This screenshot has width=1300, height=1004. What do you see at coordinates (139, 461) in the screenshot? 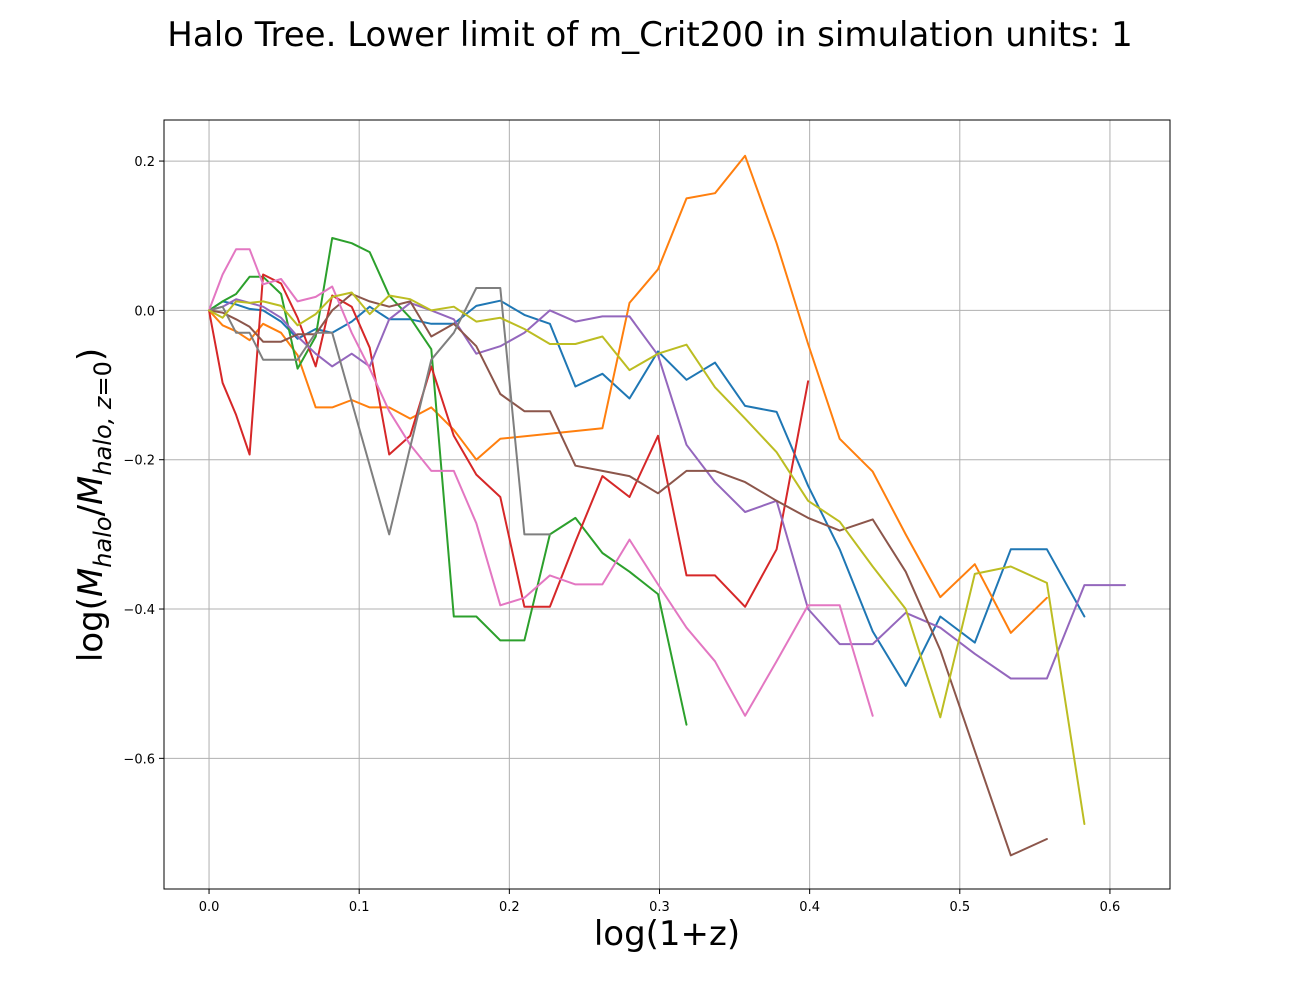
I see `y-tick-label: −0.2` at bounding box center [139, 461].